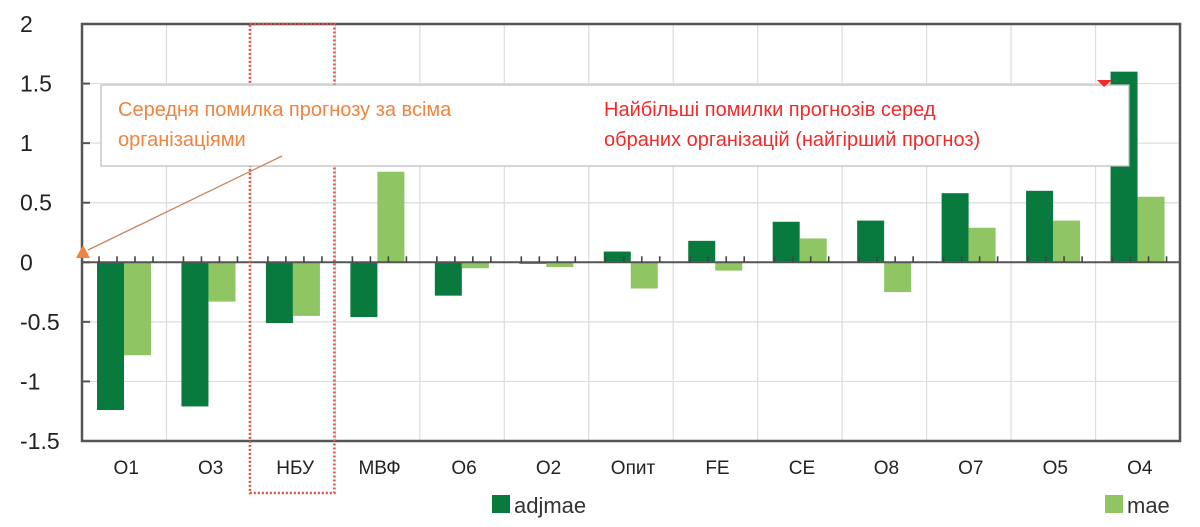 The width and height of the screenshot is (1200, 527). I want to click on y-tick-label: -0.5, so click(40, 322).